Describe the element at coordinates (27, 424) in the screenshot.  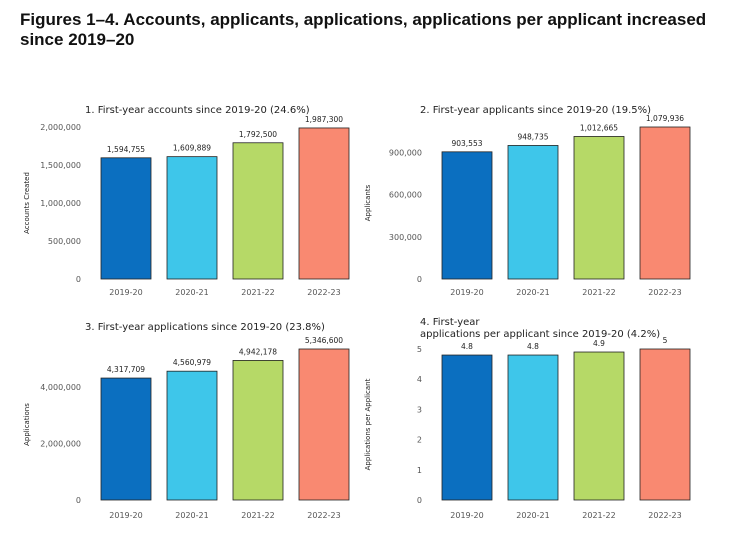
I see `y-axis-label: Applications` at that location.